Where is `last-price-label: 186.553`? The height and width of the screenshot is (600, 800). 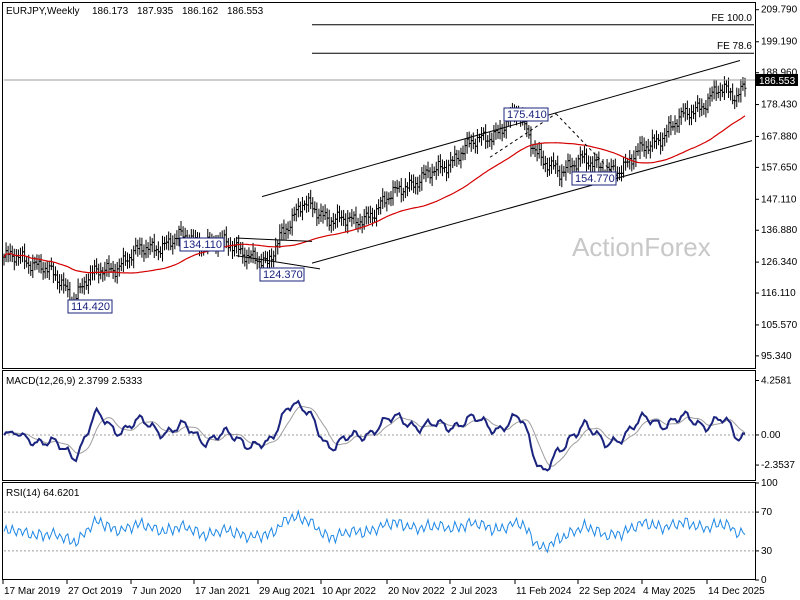
last-price-label: 186.553 is located at coordinates (777, 81).